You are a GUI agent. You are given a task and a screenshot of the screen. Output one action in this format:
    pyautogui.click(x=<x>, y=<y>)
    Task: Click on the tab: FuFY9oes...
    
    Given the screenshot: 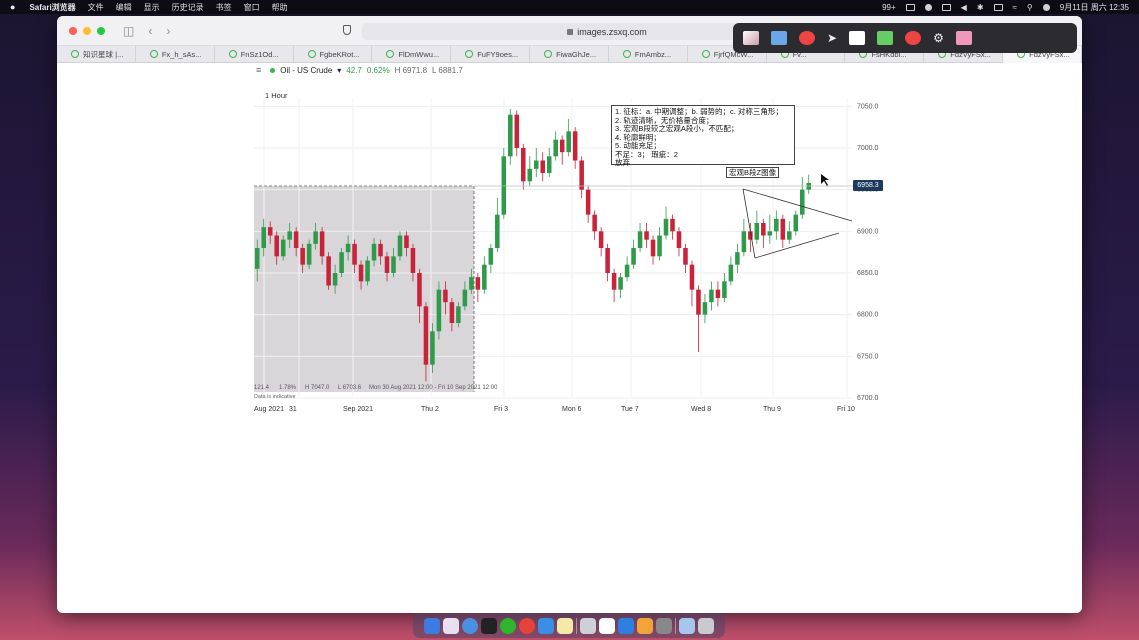 What is the action you would take?
    pyautogui.click(x=491, y=54)
    